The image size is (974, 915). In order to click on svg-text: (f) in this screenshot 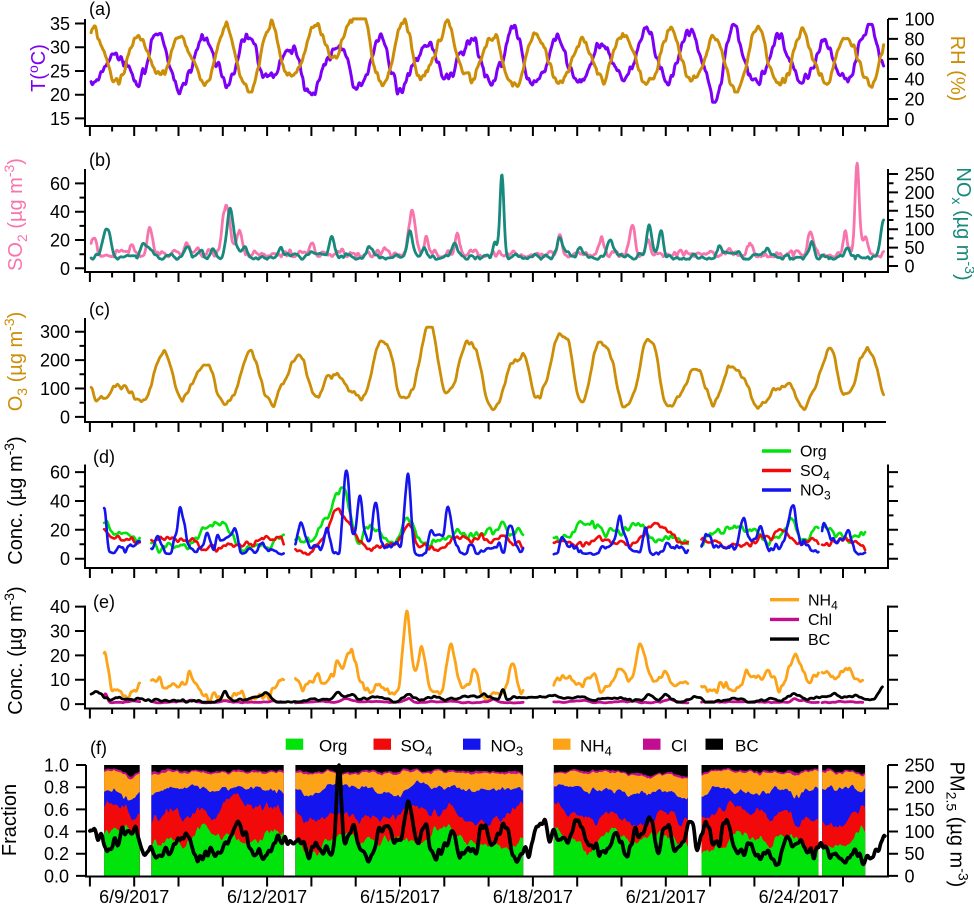, I will do `click(98, 748)`.